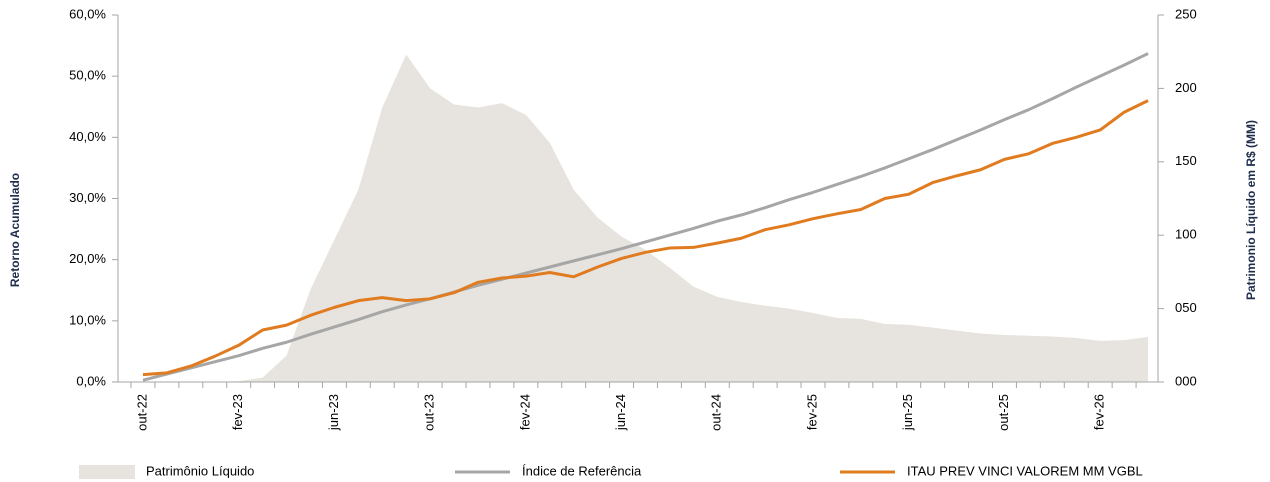 The height and width of the screenshot is (482, 1270). Describe the element at coordinates (1186, 307) in the screenshot. I see `y2-tick-label: 050` at that location.